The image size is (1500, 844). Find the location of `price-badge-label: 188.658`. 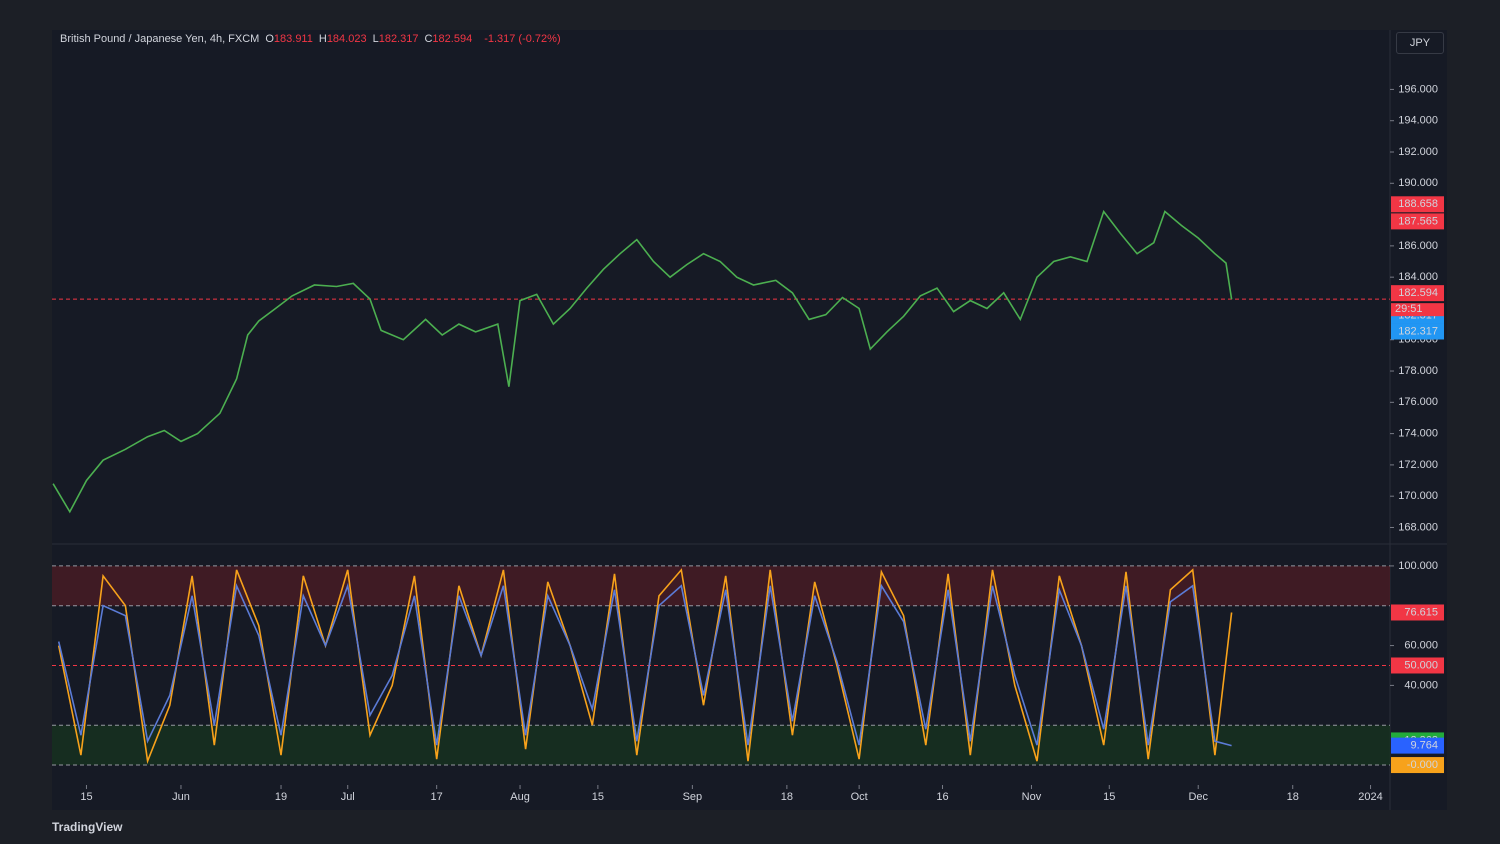

price-badge-label: 188.658 is located at coordinates (1418, 204).